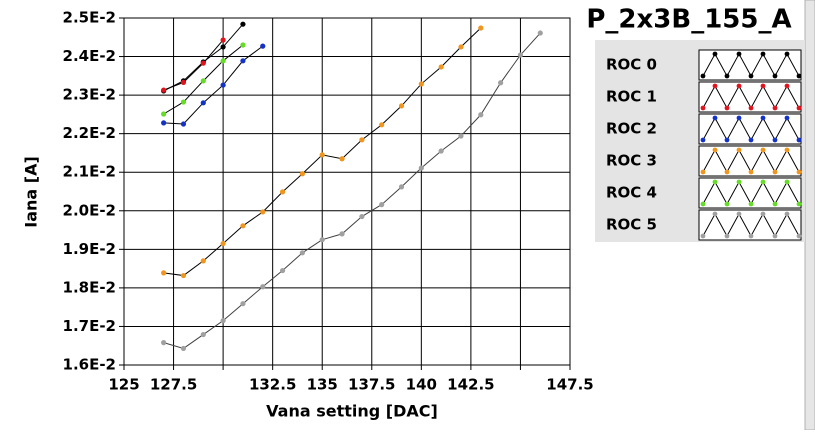 This screenshot has width=815, height=434. Describe the element at coordinates (31, 192) in the screenshot. I see `y-axis-title: Iana [A]` at that location.